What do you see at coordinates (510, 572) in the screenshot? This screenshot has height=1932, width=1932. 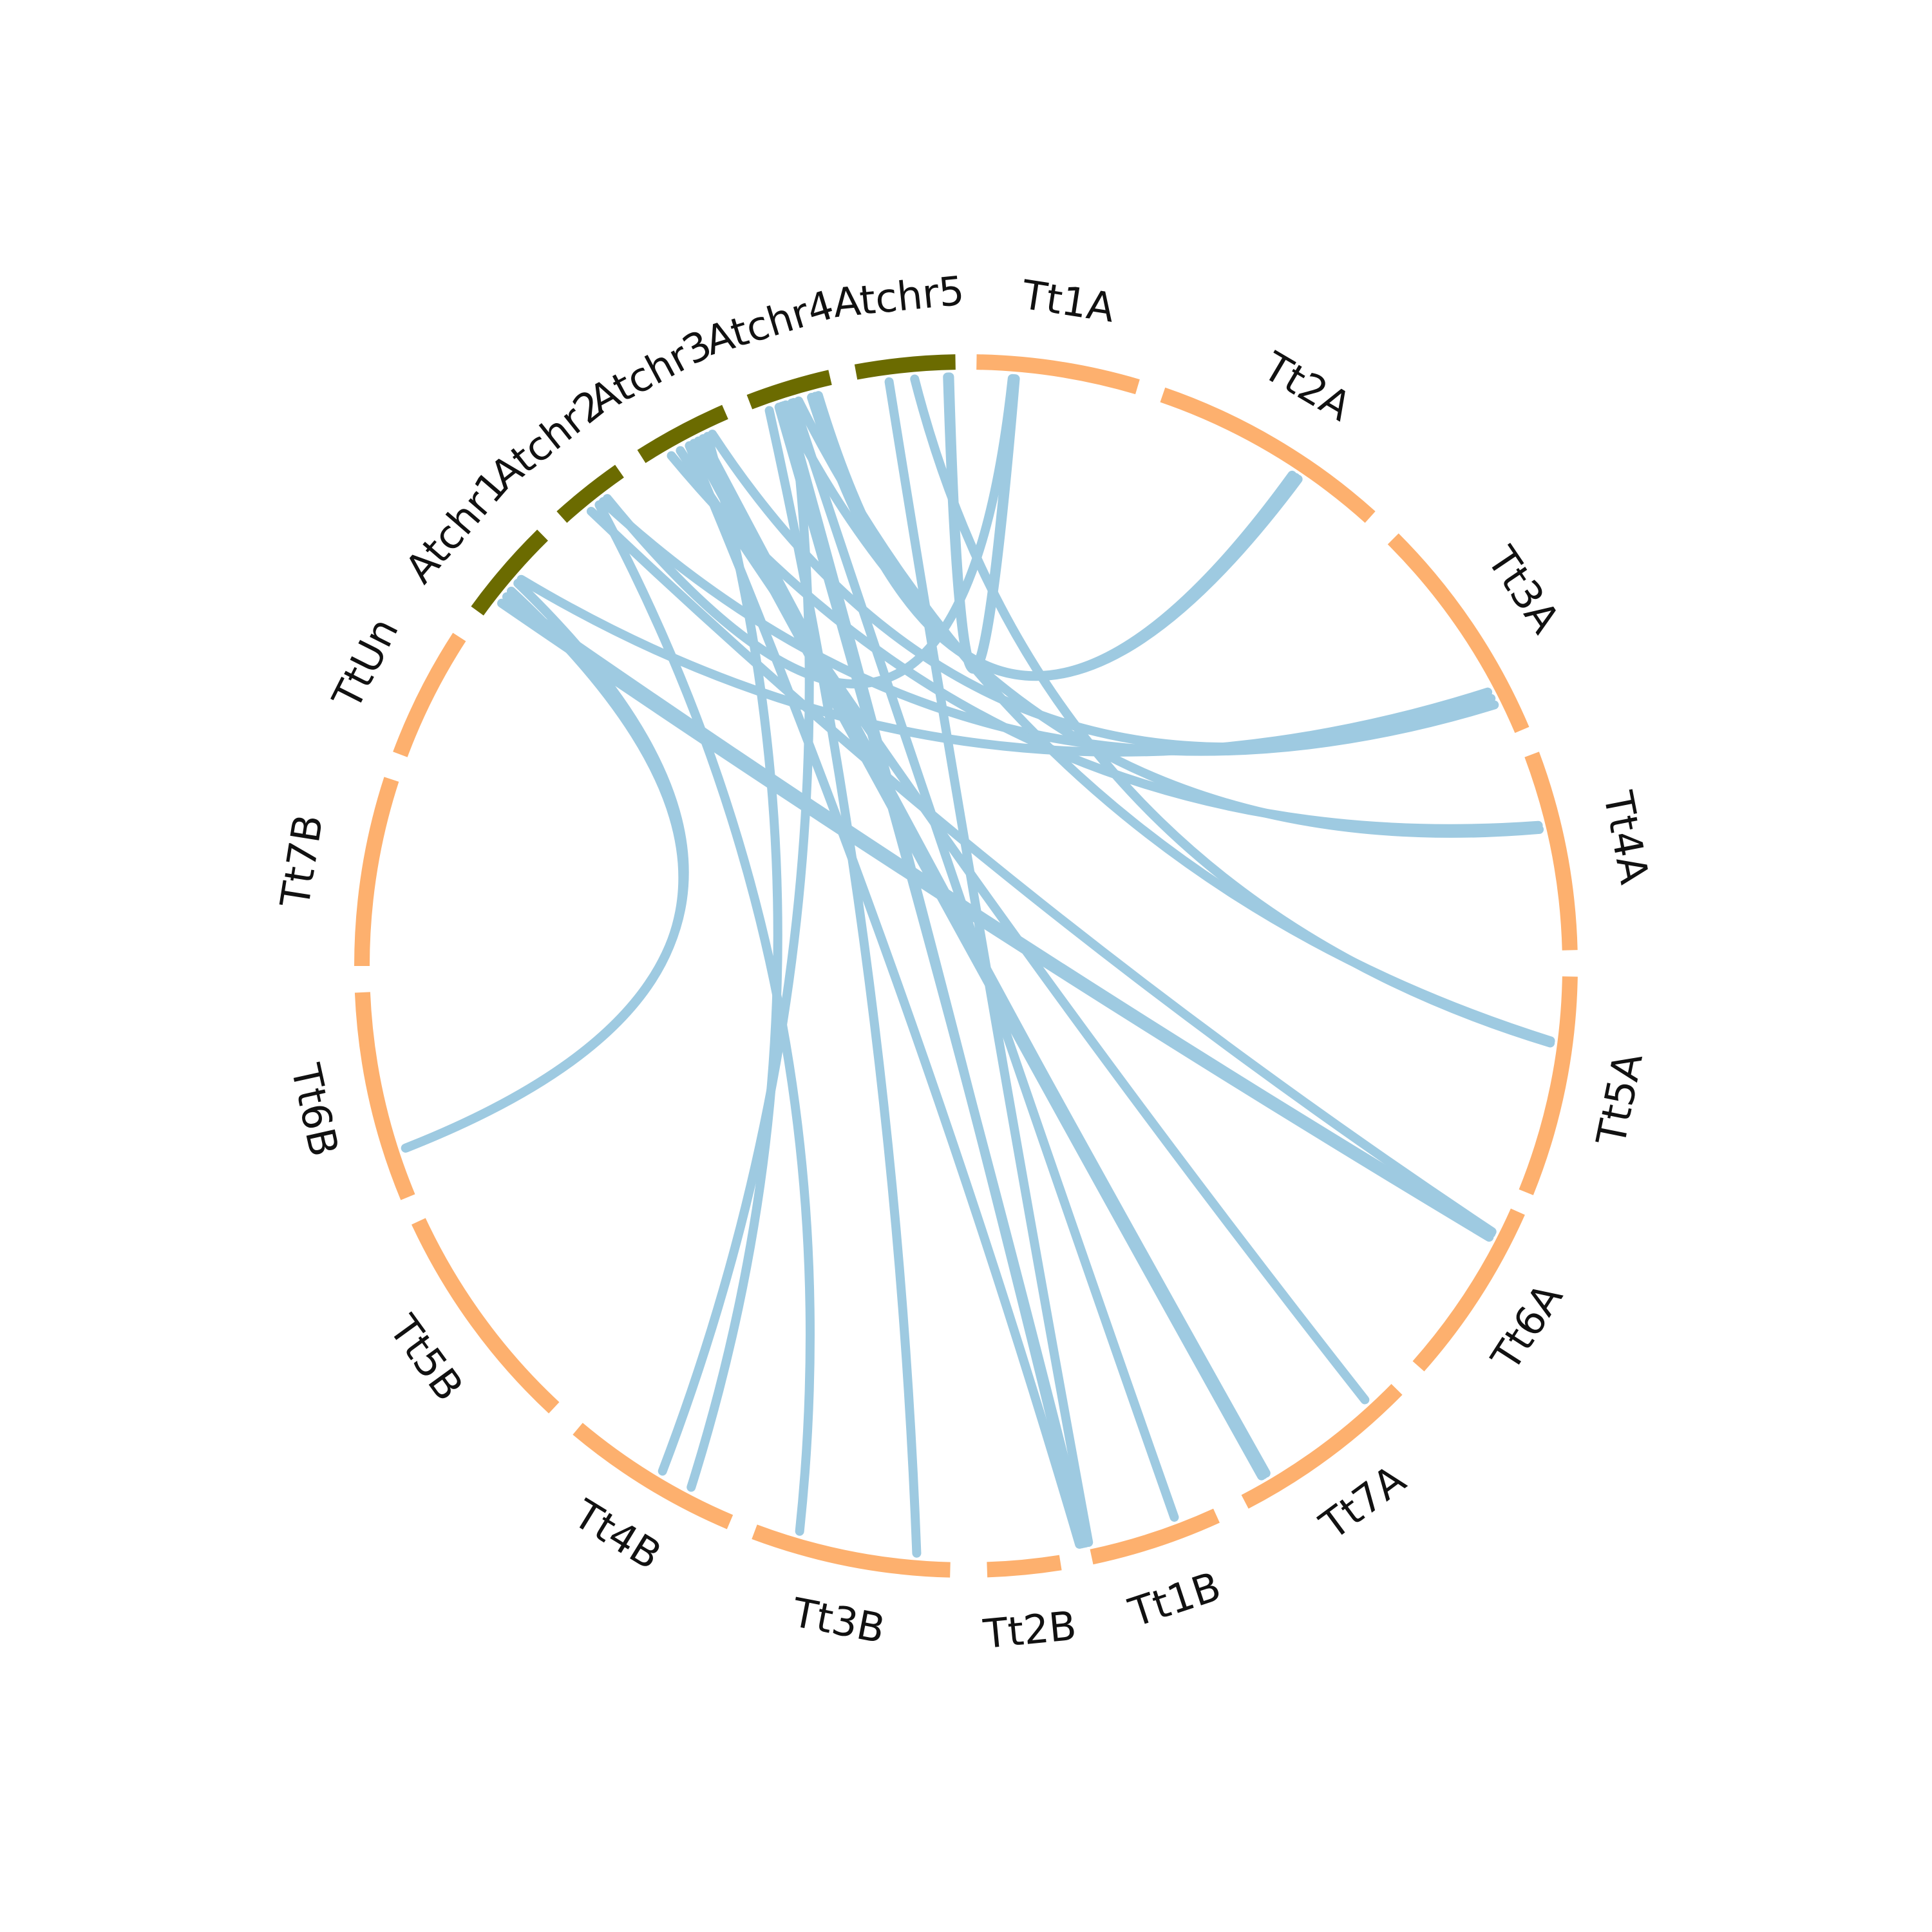 I see `chromosome-arc-atchr1` at bounding box center [510, 572].